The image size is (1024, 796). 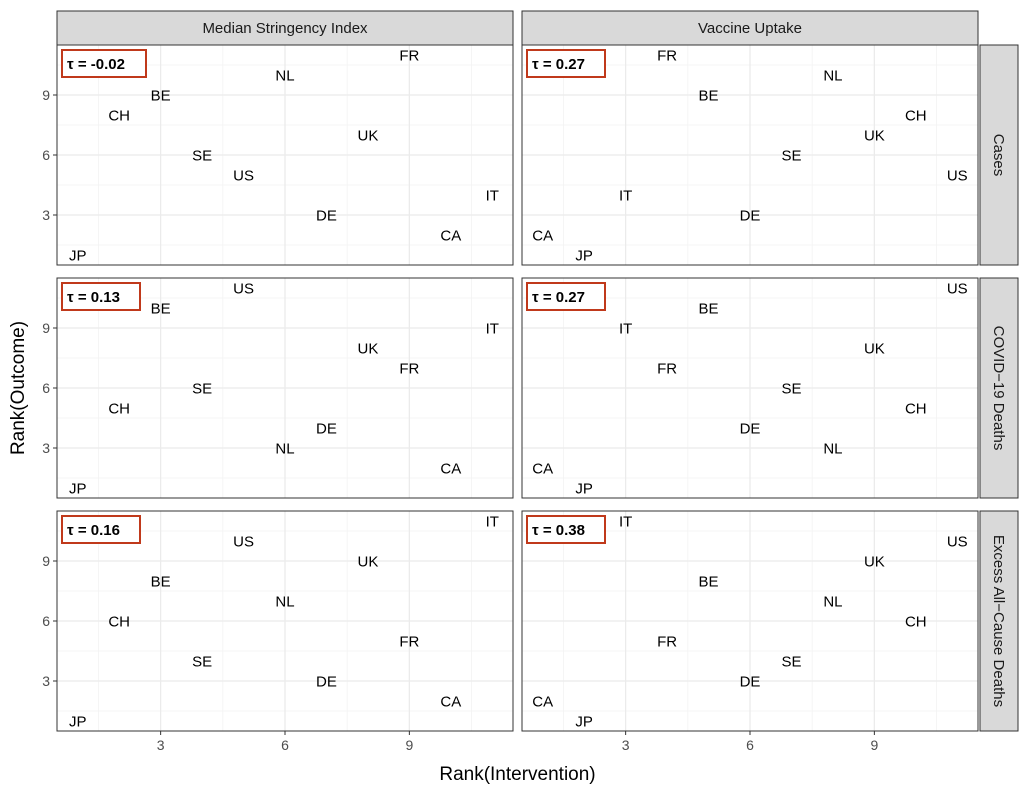 I want to click on tau-annotation: τ = 0.38, so click(x=558, y=530).